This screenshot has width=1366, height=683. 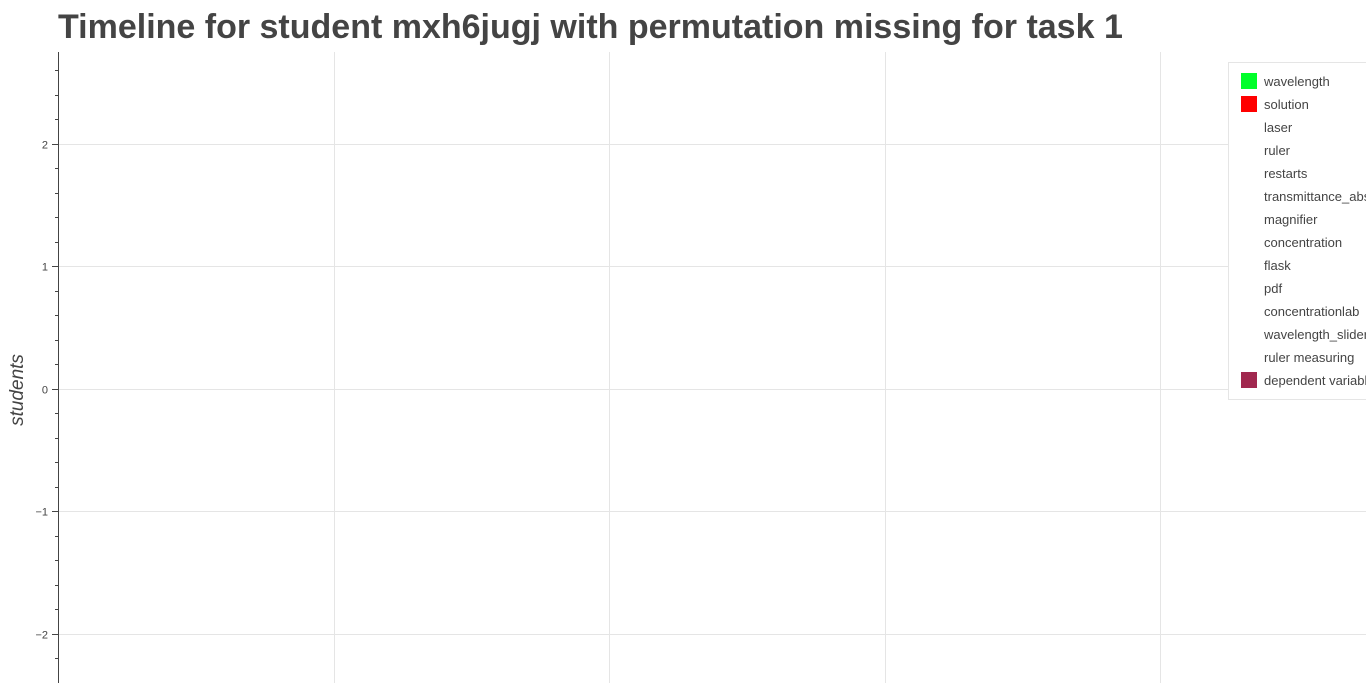 I want to click on legend-item: wavelength_slider, so click(x=1303, y=334).